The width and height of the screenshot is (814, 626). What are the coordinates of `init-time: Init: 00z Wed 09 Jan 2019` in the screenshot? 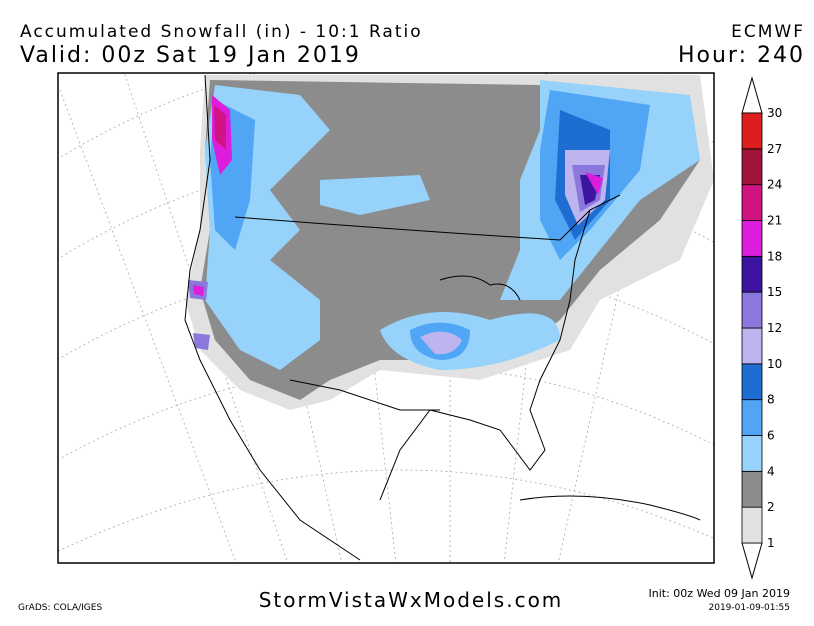 It's located at (719, 593).